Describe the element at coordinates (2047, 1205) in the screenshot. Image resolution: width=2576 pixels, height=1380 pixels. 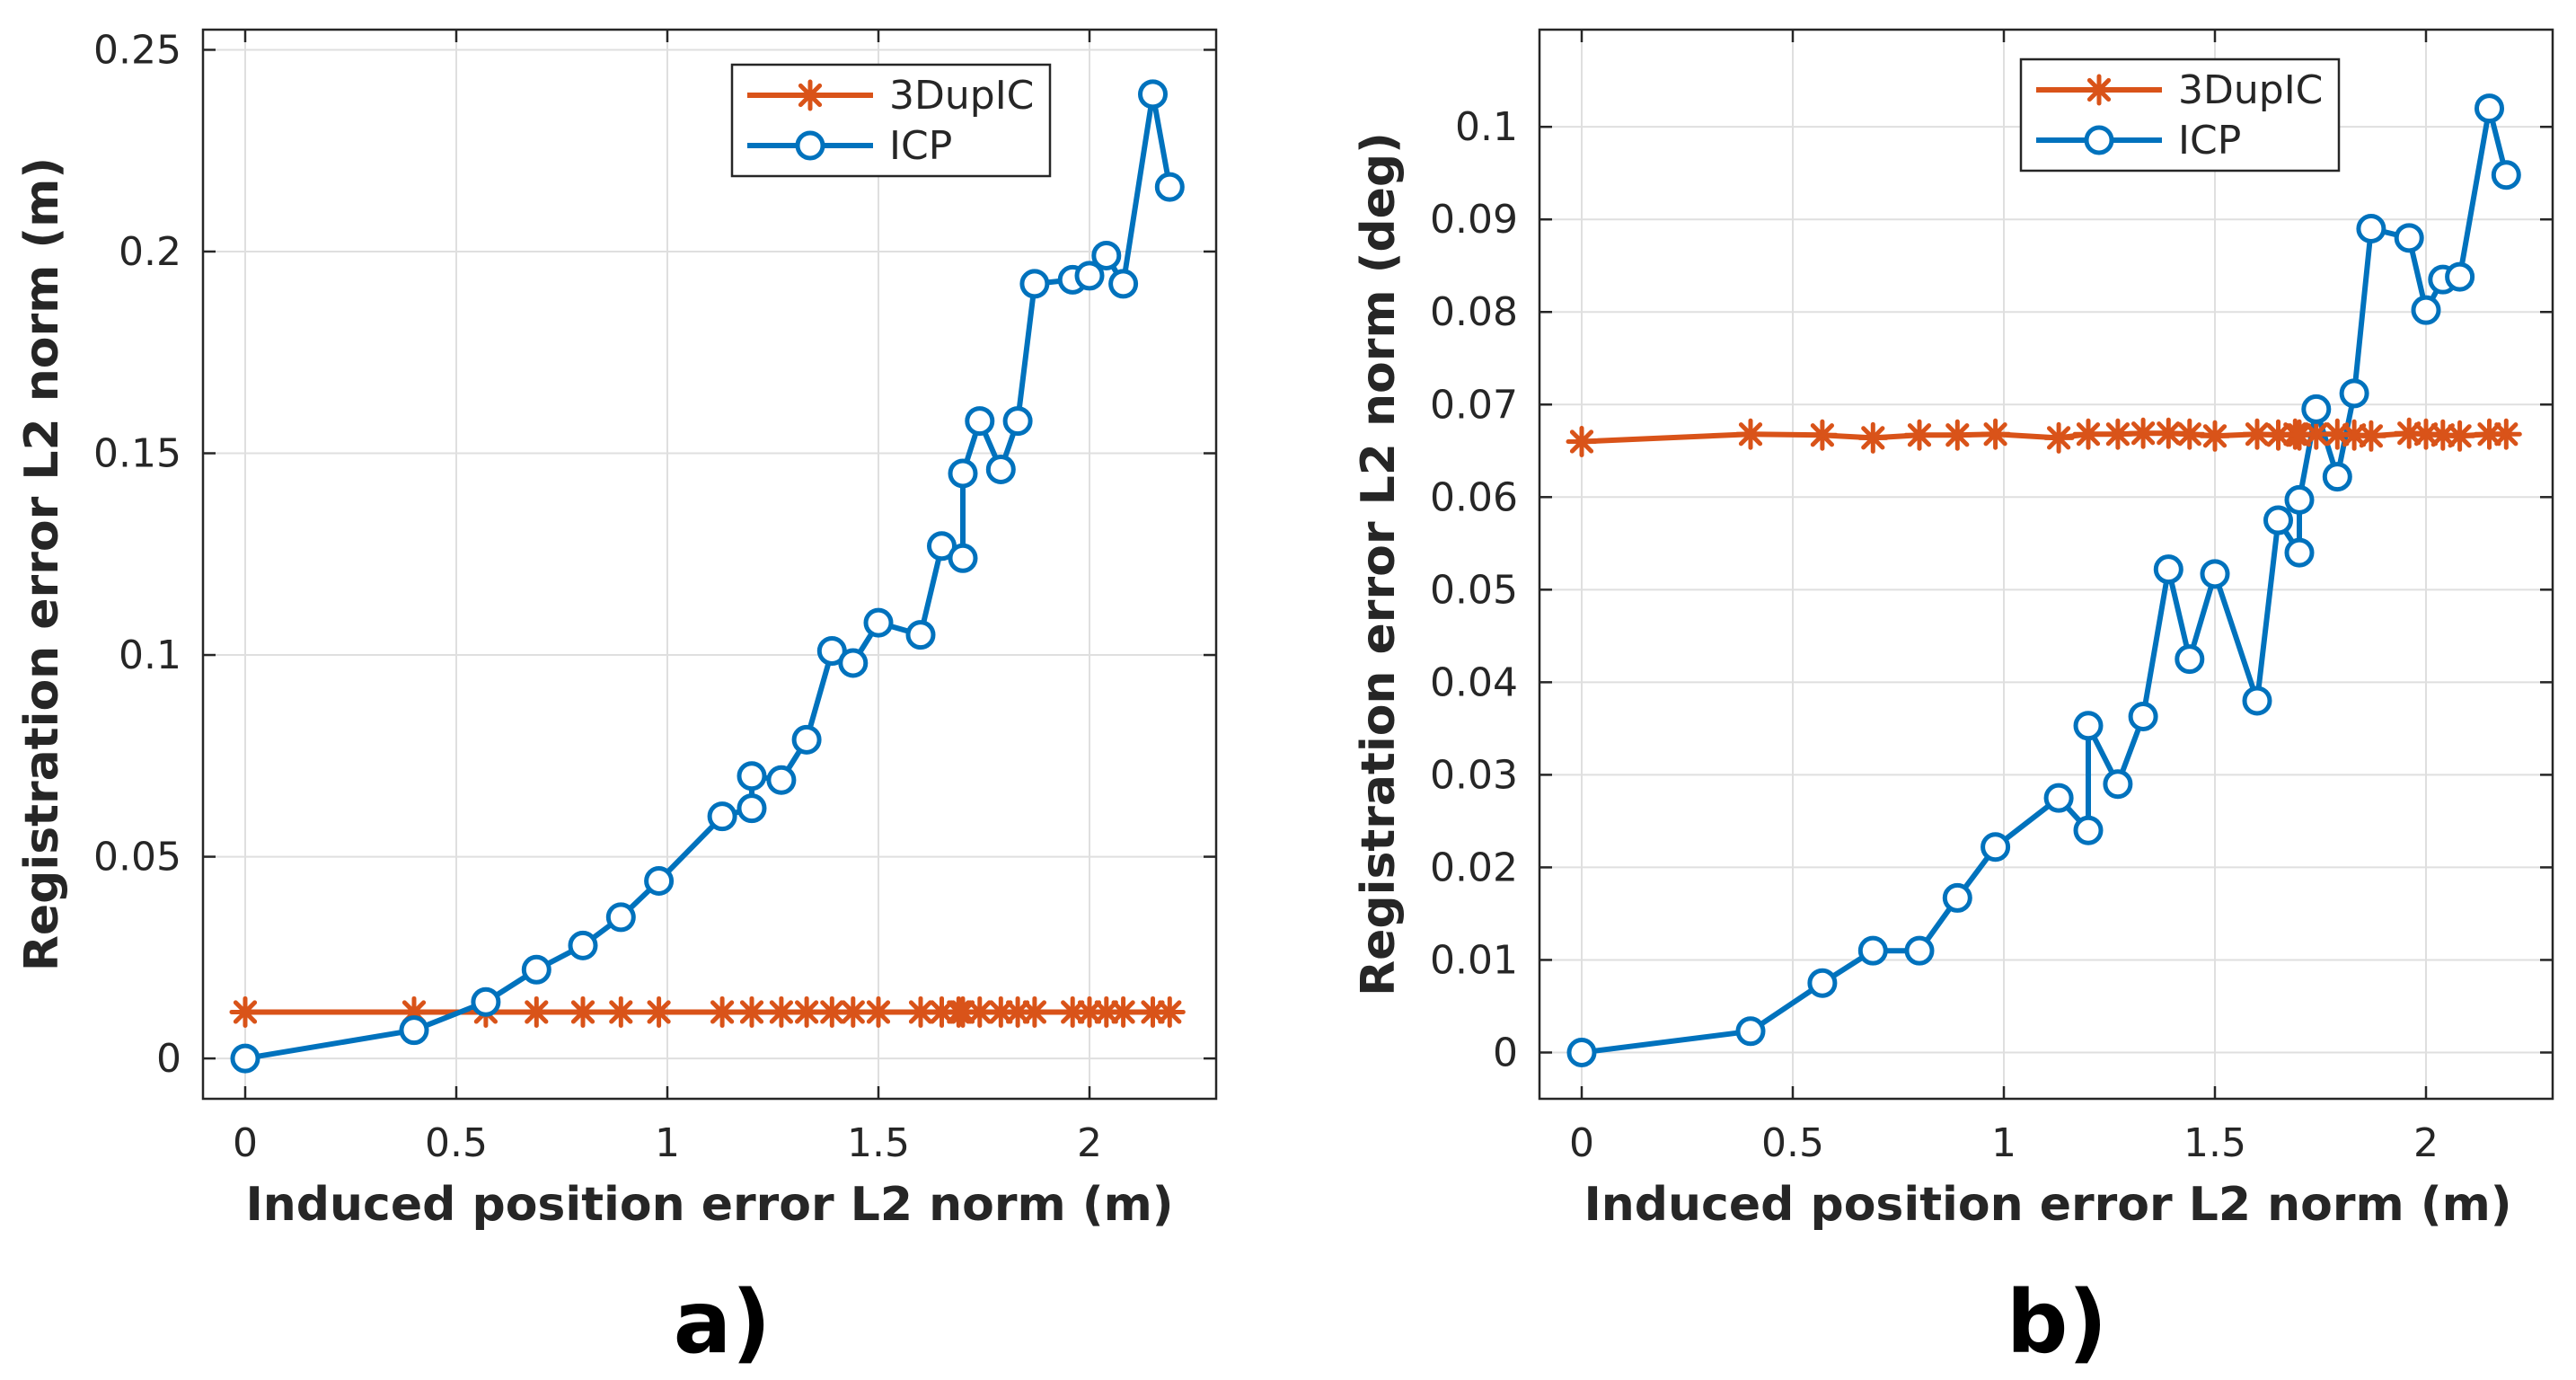
I see `x-axis-label-b: Induced position error L2 norm (m)` at that location.